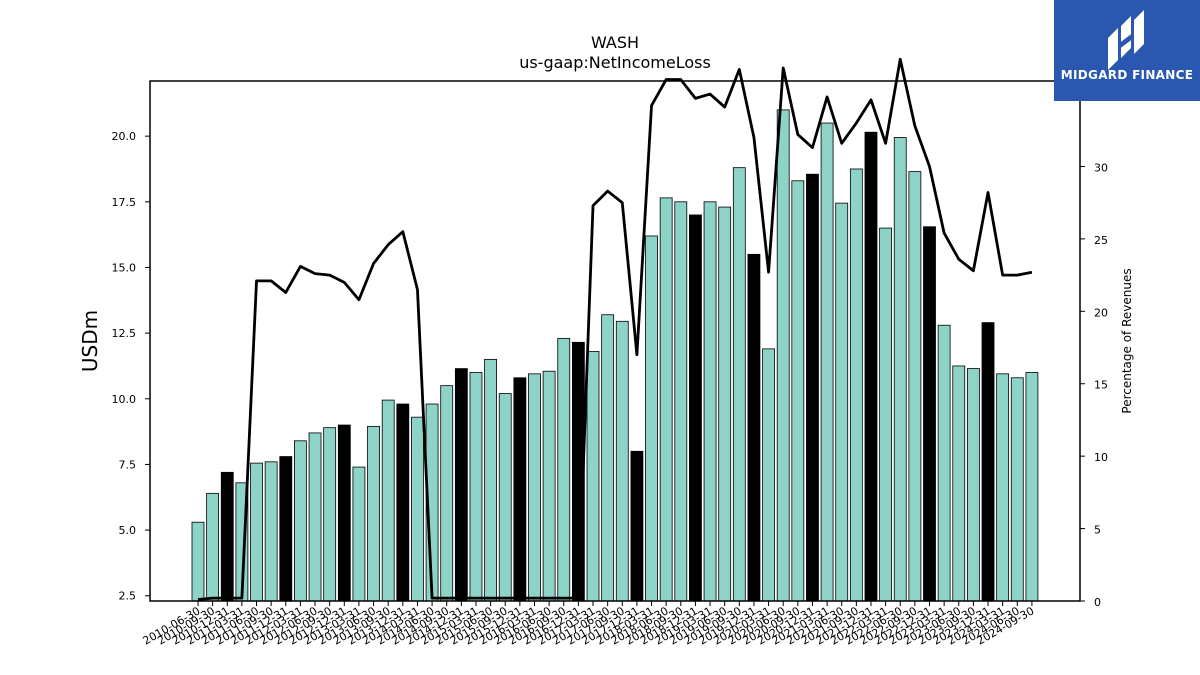 This screenshot has width=1200, height=675. I want to click on y-tick-label: 15.0, so click(124, 267).